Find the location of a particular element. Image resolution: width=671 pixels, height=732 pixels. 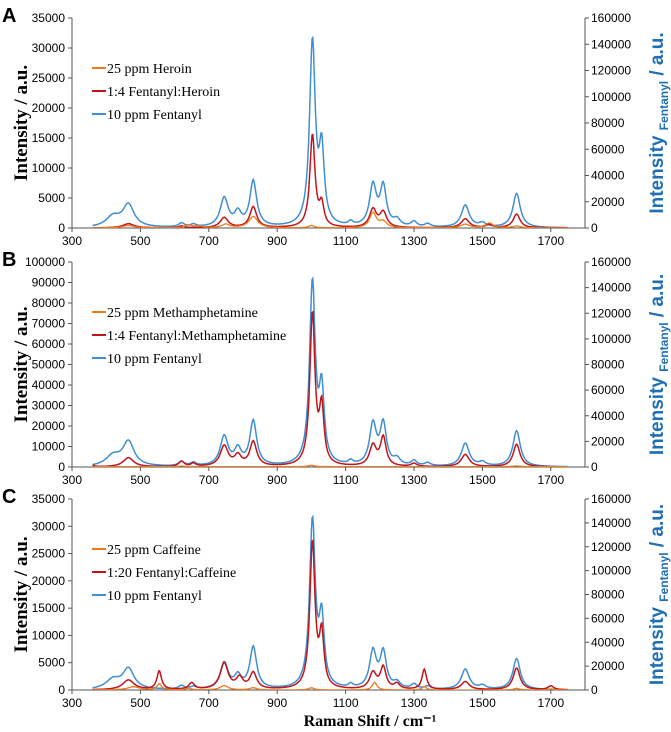

panel-letter: A is located at coordinates (9, 16).